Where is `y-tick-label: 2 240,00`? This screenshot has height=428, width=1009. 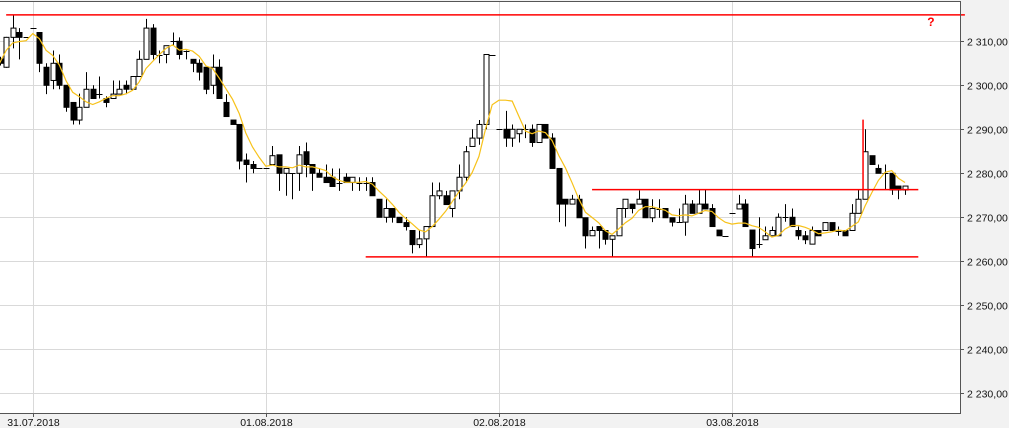 y-tick-label: 2 240,00 is located at coordinates (987, 351).